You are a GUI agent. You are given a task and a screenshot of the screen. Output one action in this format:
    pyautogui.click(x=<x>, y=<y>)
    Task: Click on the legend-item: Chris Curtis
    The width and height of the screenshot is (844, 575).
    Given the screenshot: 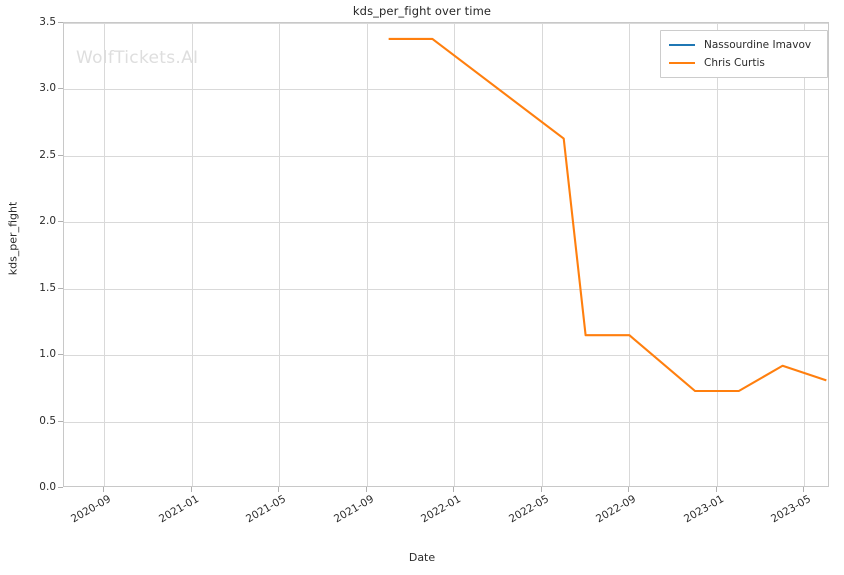 What is the action you would take?
    pyautogui.click(x=744, y=63)
    